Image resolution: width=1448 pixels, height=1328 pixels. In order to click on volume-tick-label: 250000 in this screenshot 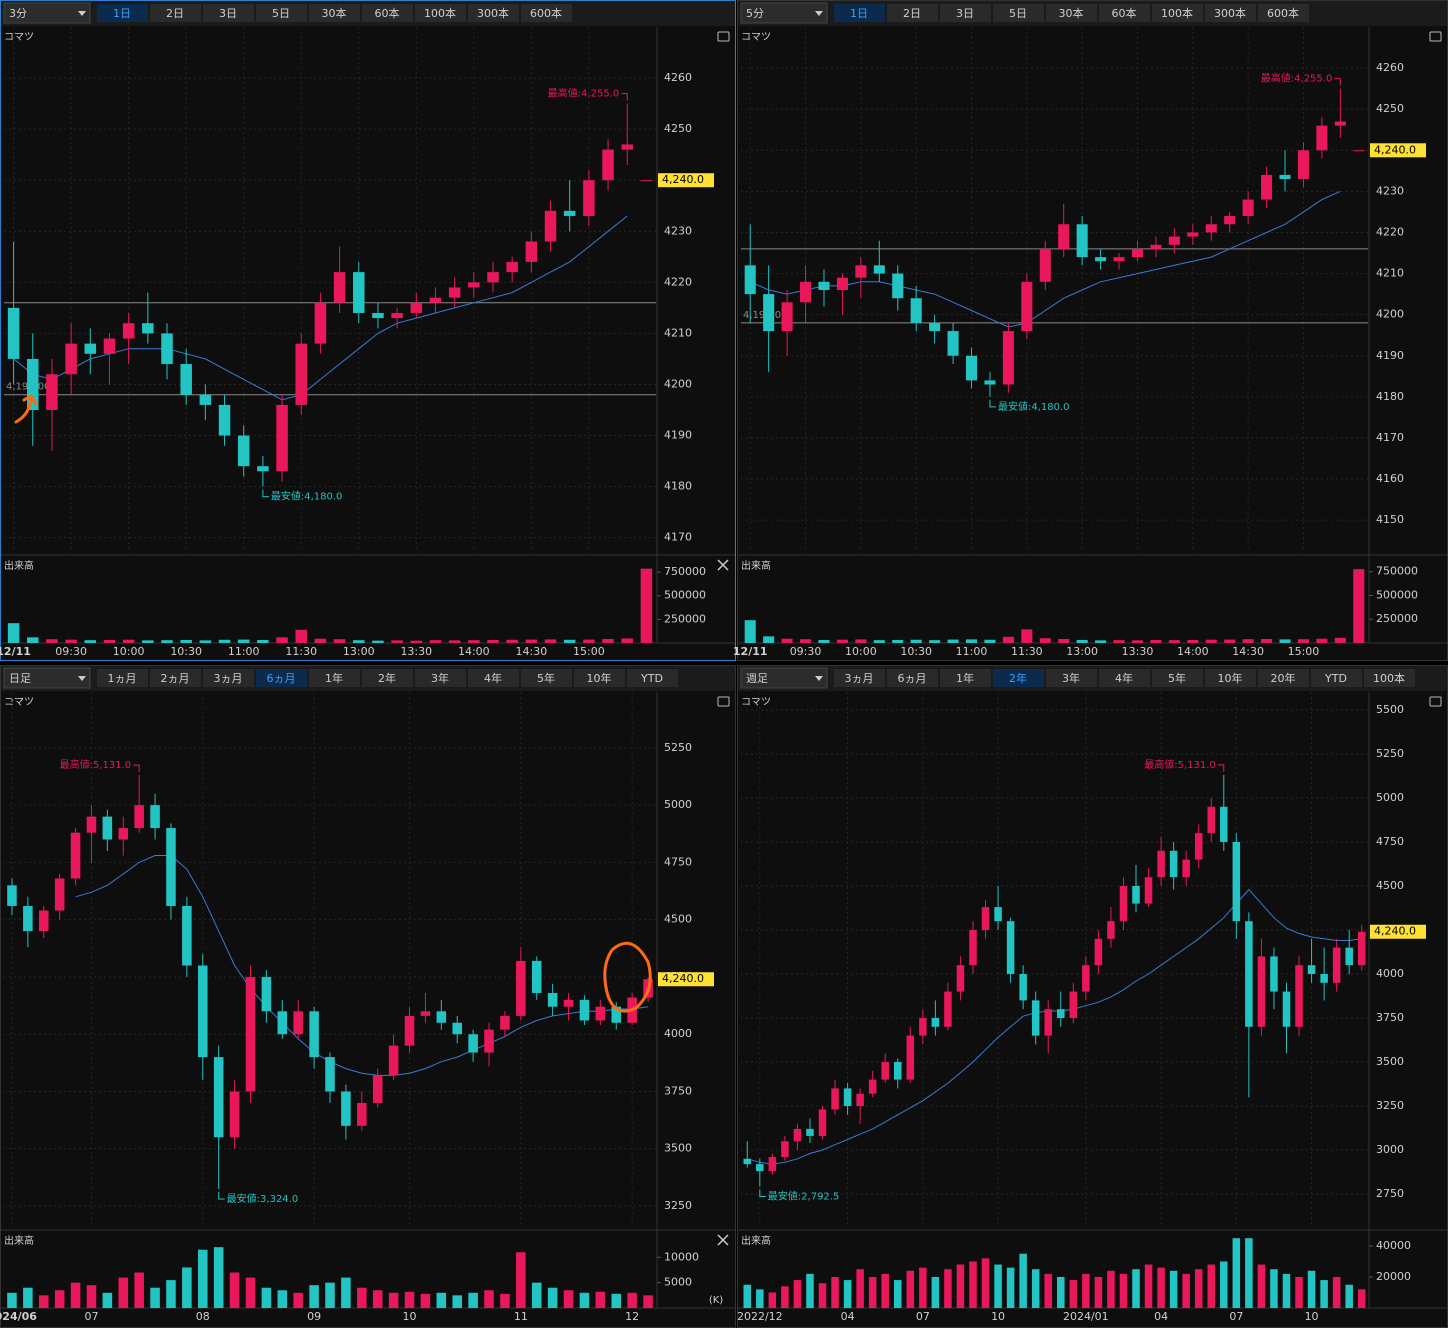, I will do `click(685, 618)`.